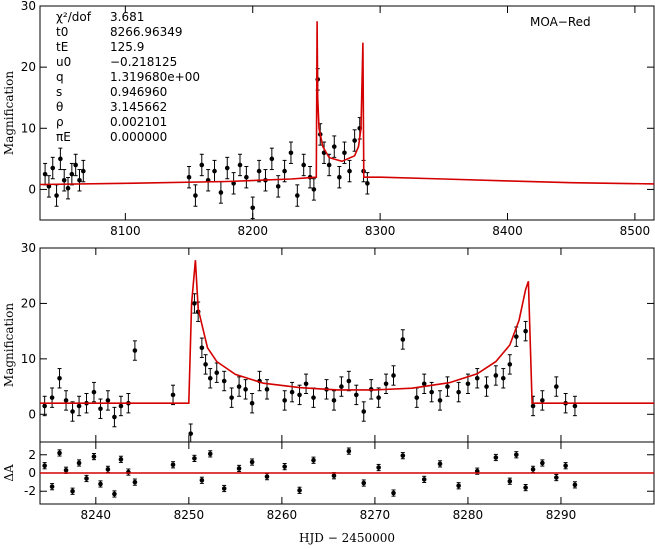 This screenshot has width=655, height=549. I want to click on param-value-u0: −0.218125, so click(143, 62).